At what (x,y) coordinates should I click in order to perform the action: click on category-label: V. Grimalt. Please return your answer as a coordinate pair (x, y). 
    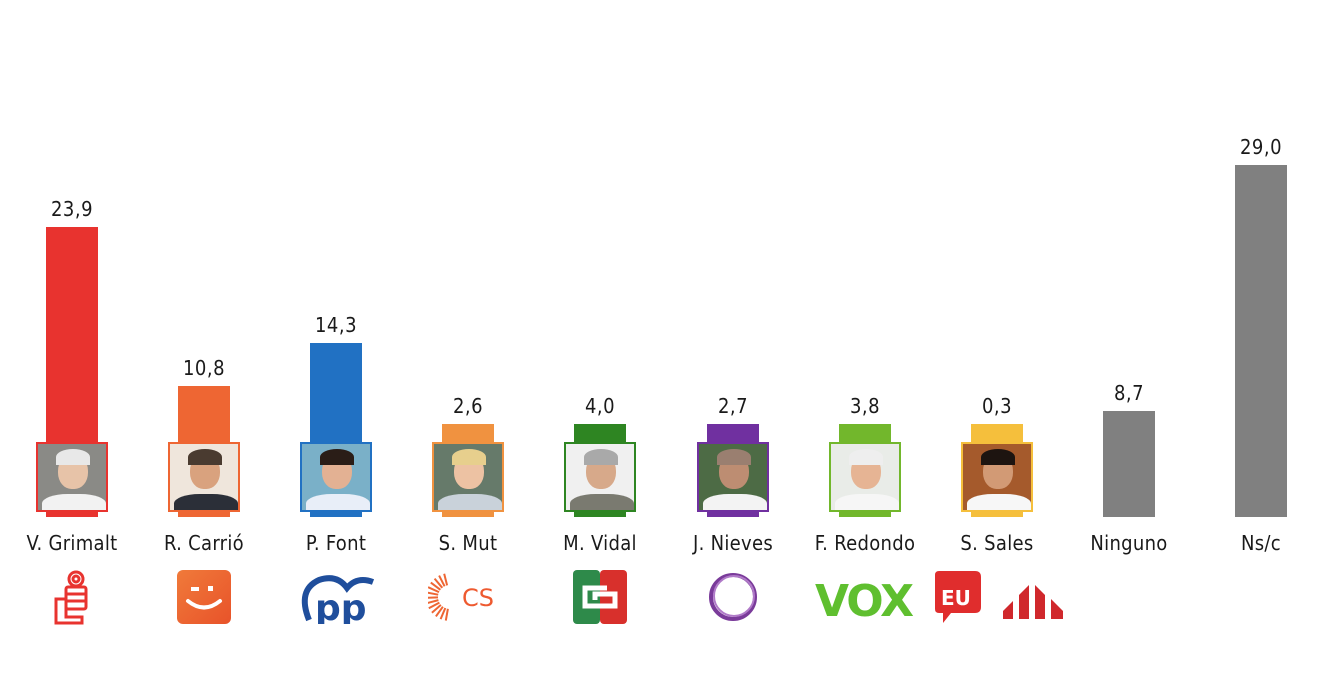
    Looking at the image, I should click on (72, 543).